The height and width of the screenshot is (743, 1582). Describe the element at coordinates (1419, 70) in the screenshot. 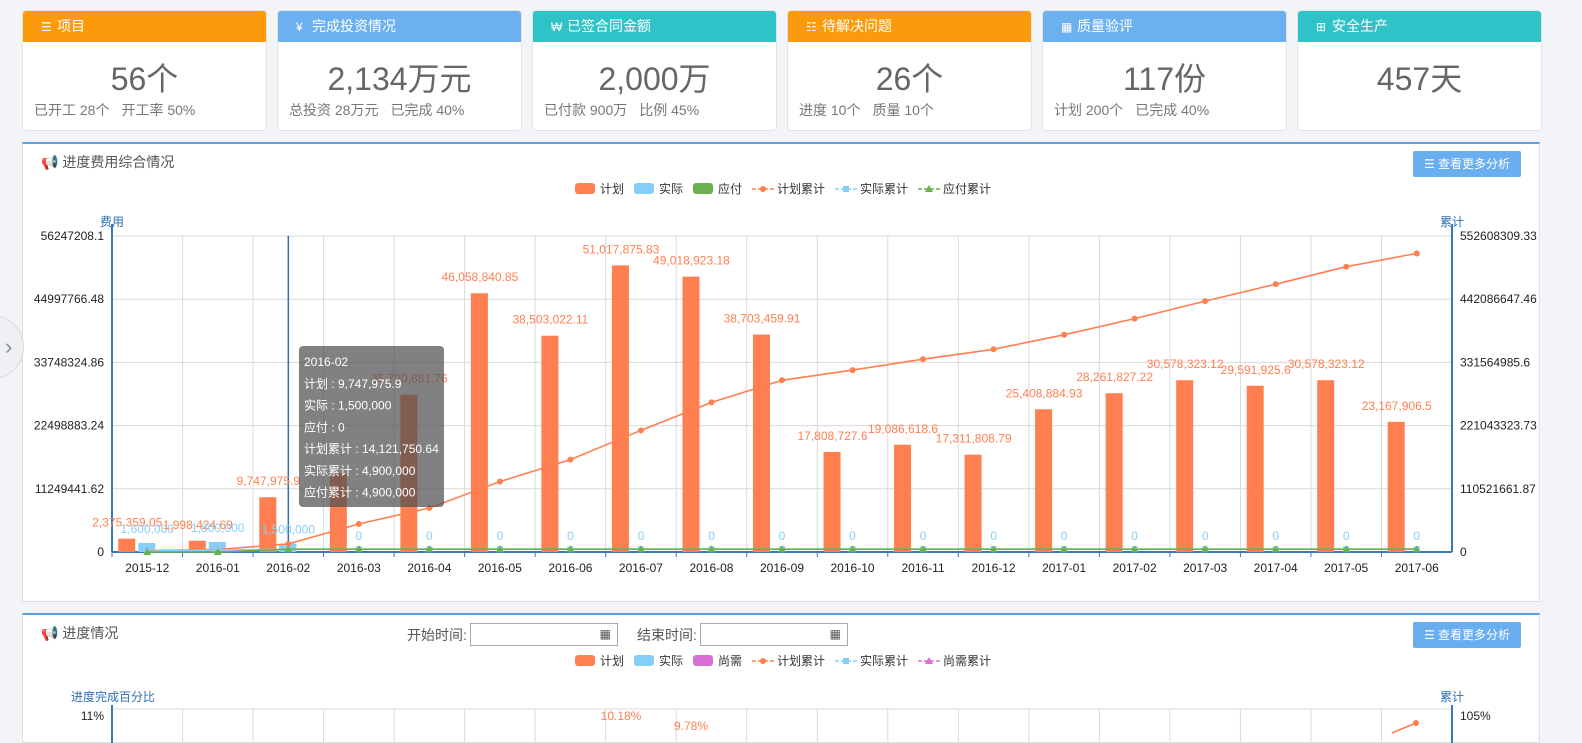

I see `summary-card: ⊞ 安全生产 457天` at that location.